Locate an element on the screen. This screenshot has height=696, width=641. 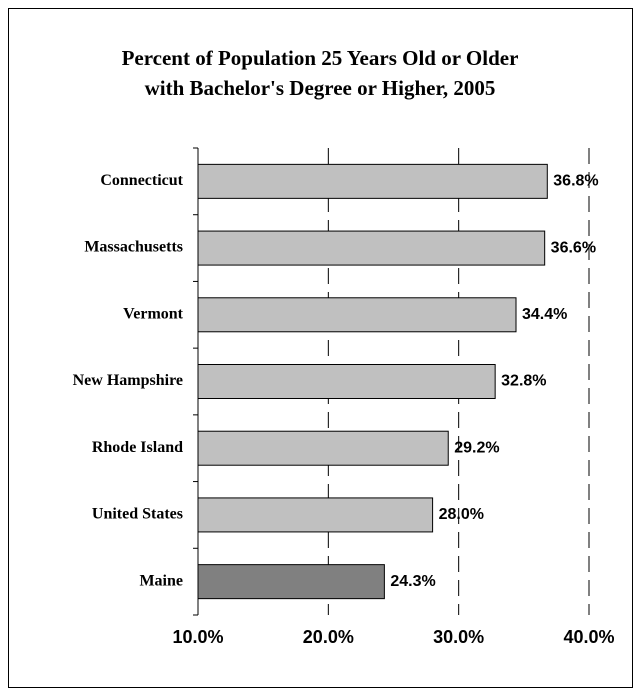
value-label: 36.8% is located at coordinates (575, 181).